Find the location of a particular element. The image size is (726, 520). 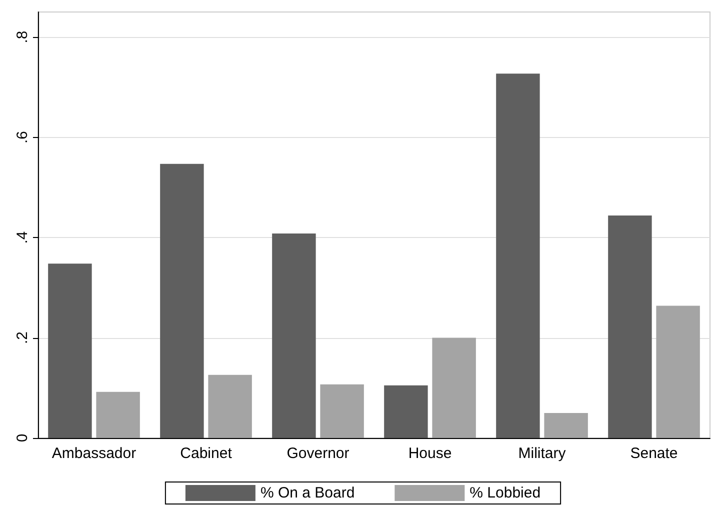

x-tick-label: Cabinet is located at coordinates (206, 453).